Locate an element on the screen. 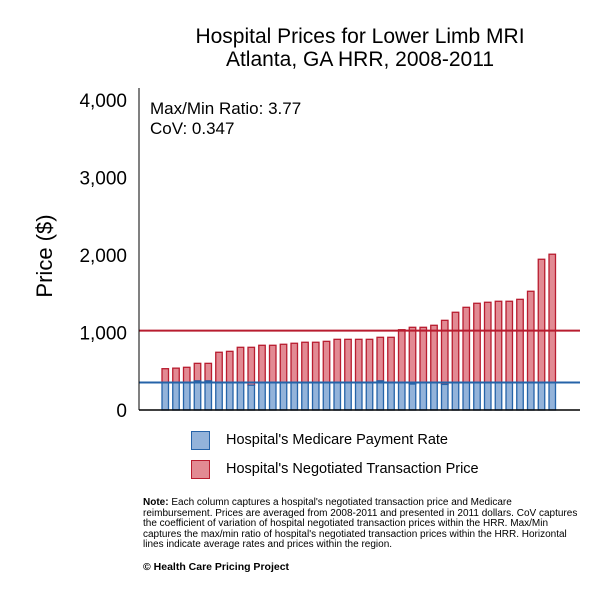 The image size is (600, 600). y-axis-label: Price ($) is located at coordinates (44, 255).